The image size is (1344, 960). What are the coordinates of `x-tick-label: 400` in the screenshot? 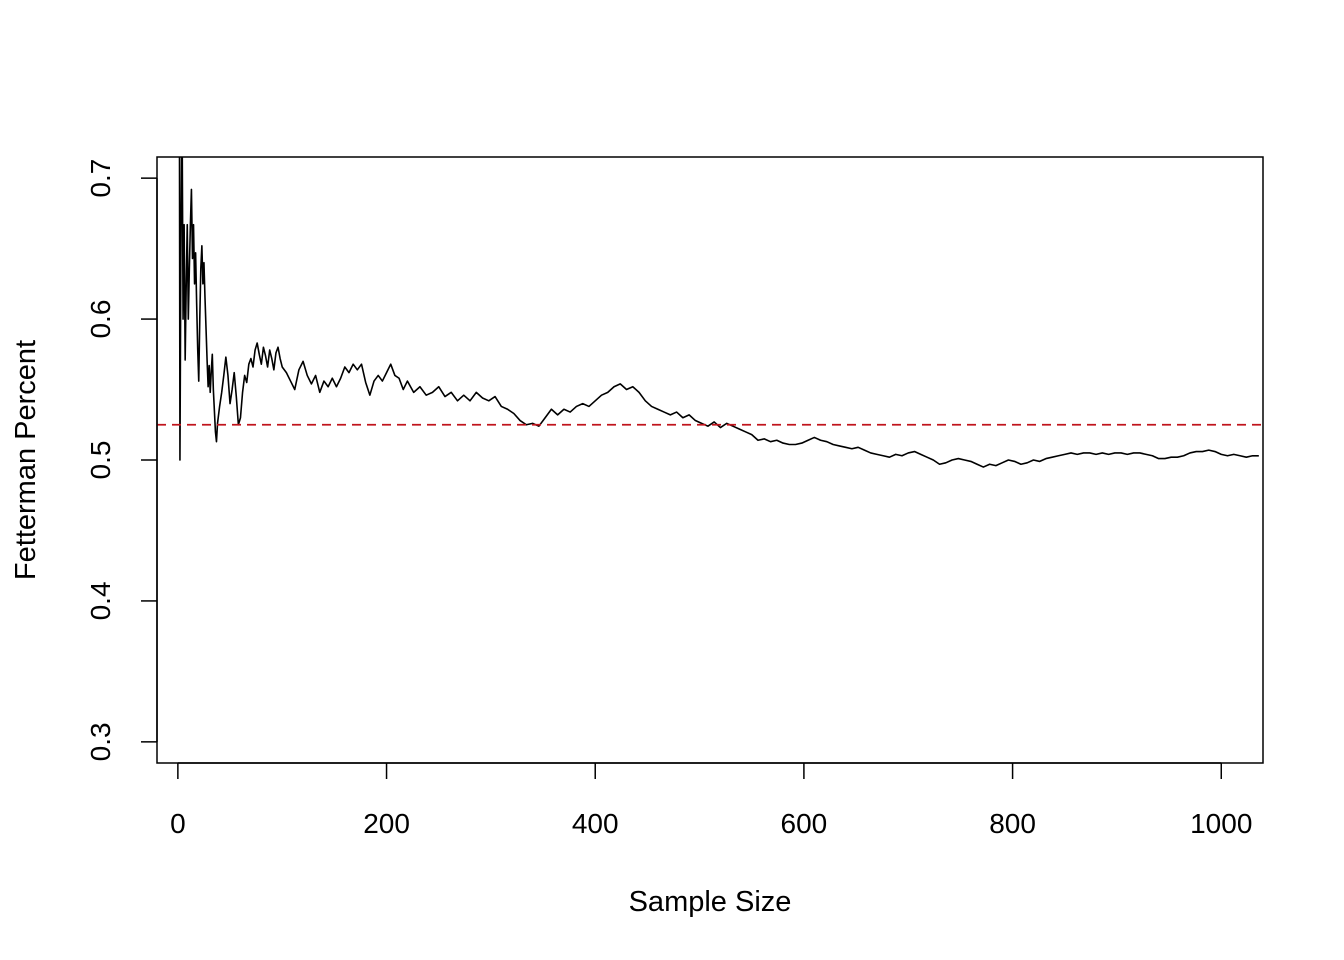 It's located at (595, 823).